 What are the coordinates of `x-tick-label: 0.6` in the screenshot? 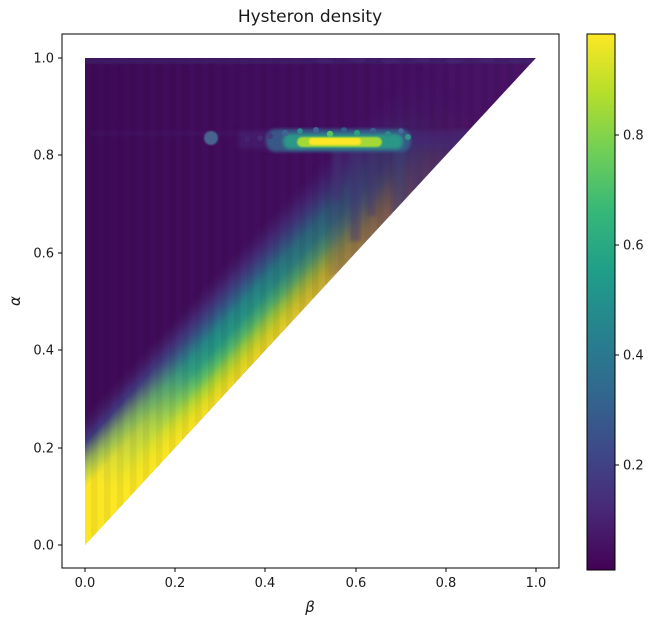 It's located at (356, 583).